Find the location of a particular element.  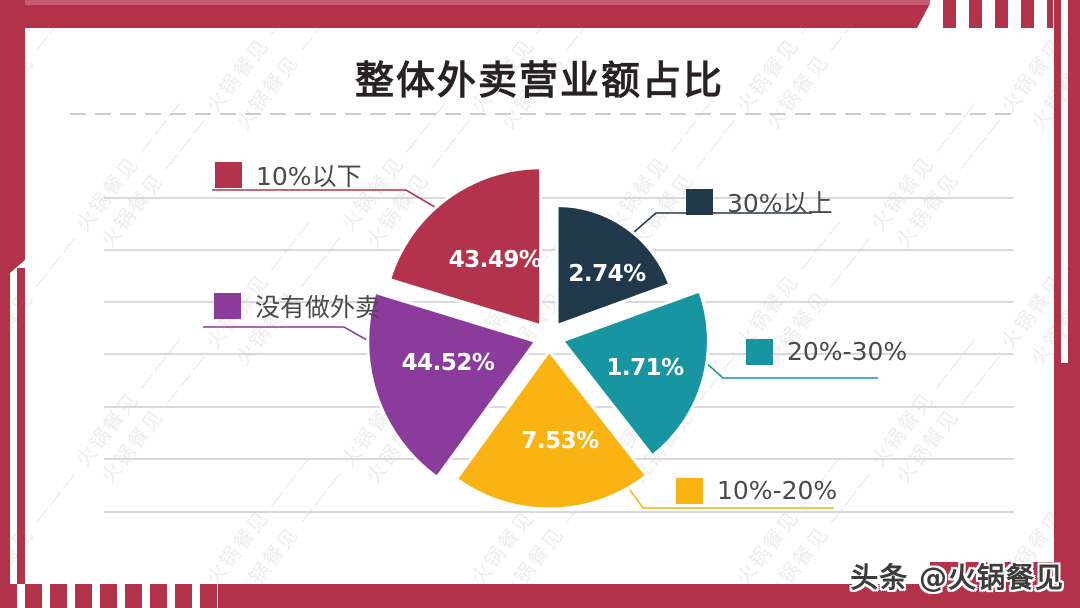

frame-left-bar is located at coordinates (12, 136).